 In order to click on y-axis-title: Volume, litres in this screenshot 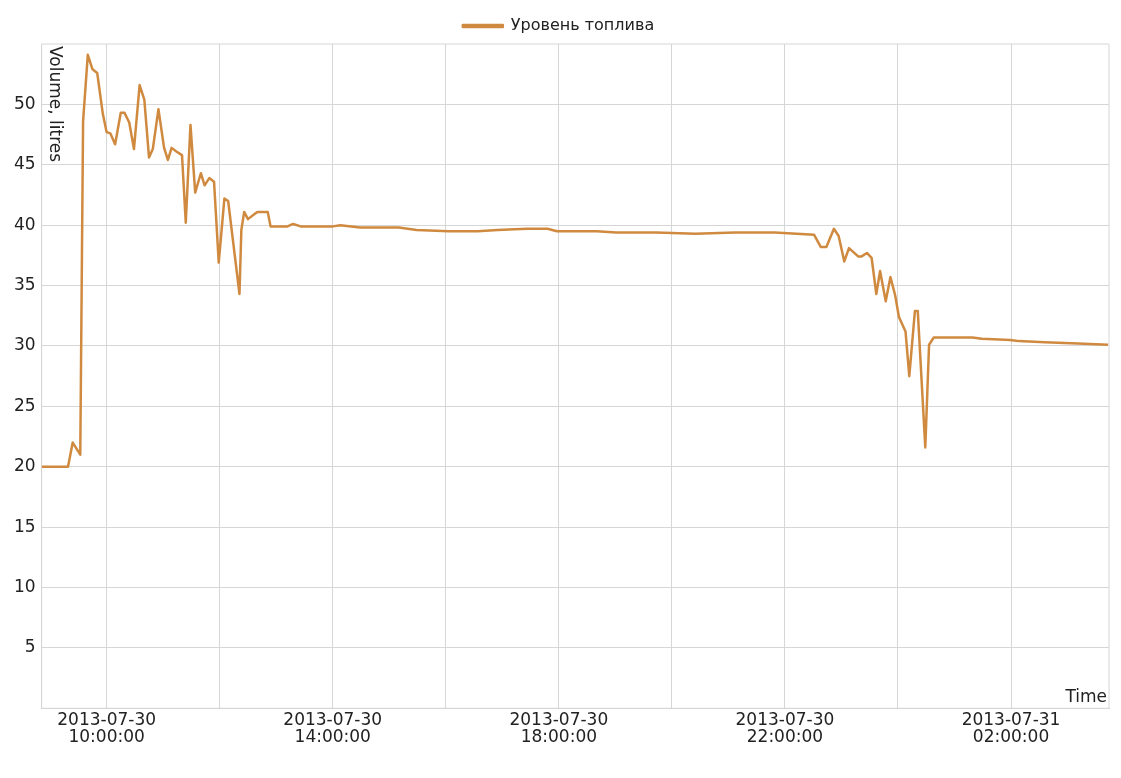, I will do `click(55, 104)`.